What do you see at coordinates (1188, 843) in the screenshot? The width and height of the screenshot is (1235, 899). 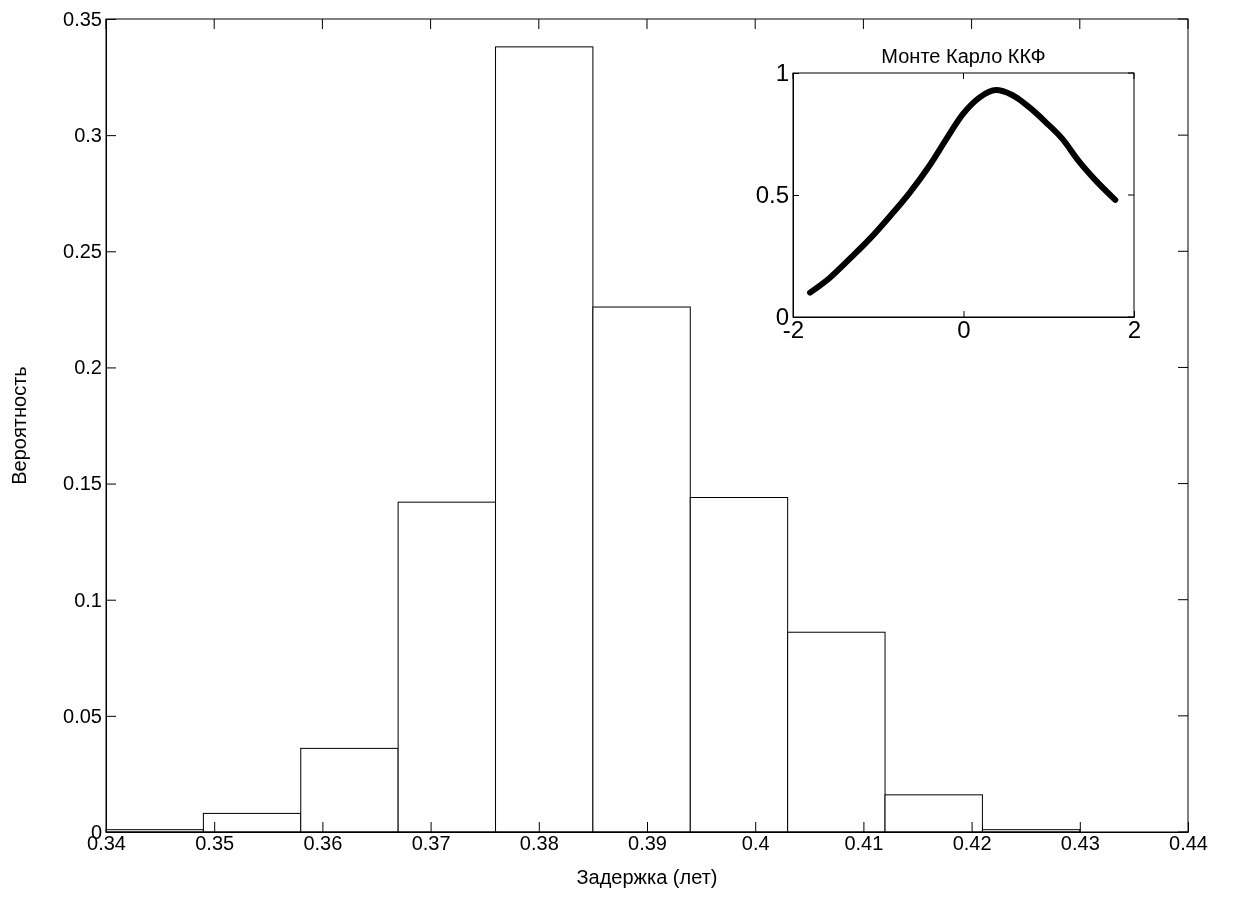 I see `x-tick-label: 0.44` at bounding box center [1188, 843].